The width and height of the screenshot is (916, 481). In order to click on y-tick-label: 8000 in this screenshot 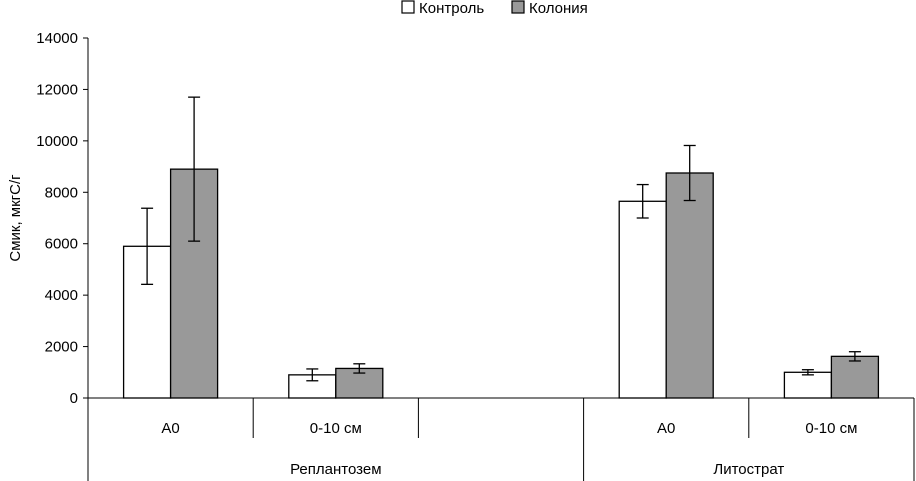, I will do `click(61, 192)`.